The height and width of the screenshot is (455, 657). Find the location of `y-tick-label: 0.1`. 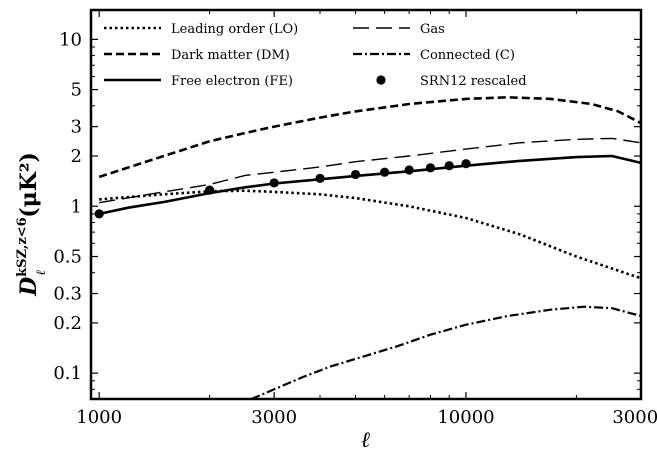

y-tick-label: 0.1 is located at coordinates (67, 373).